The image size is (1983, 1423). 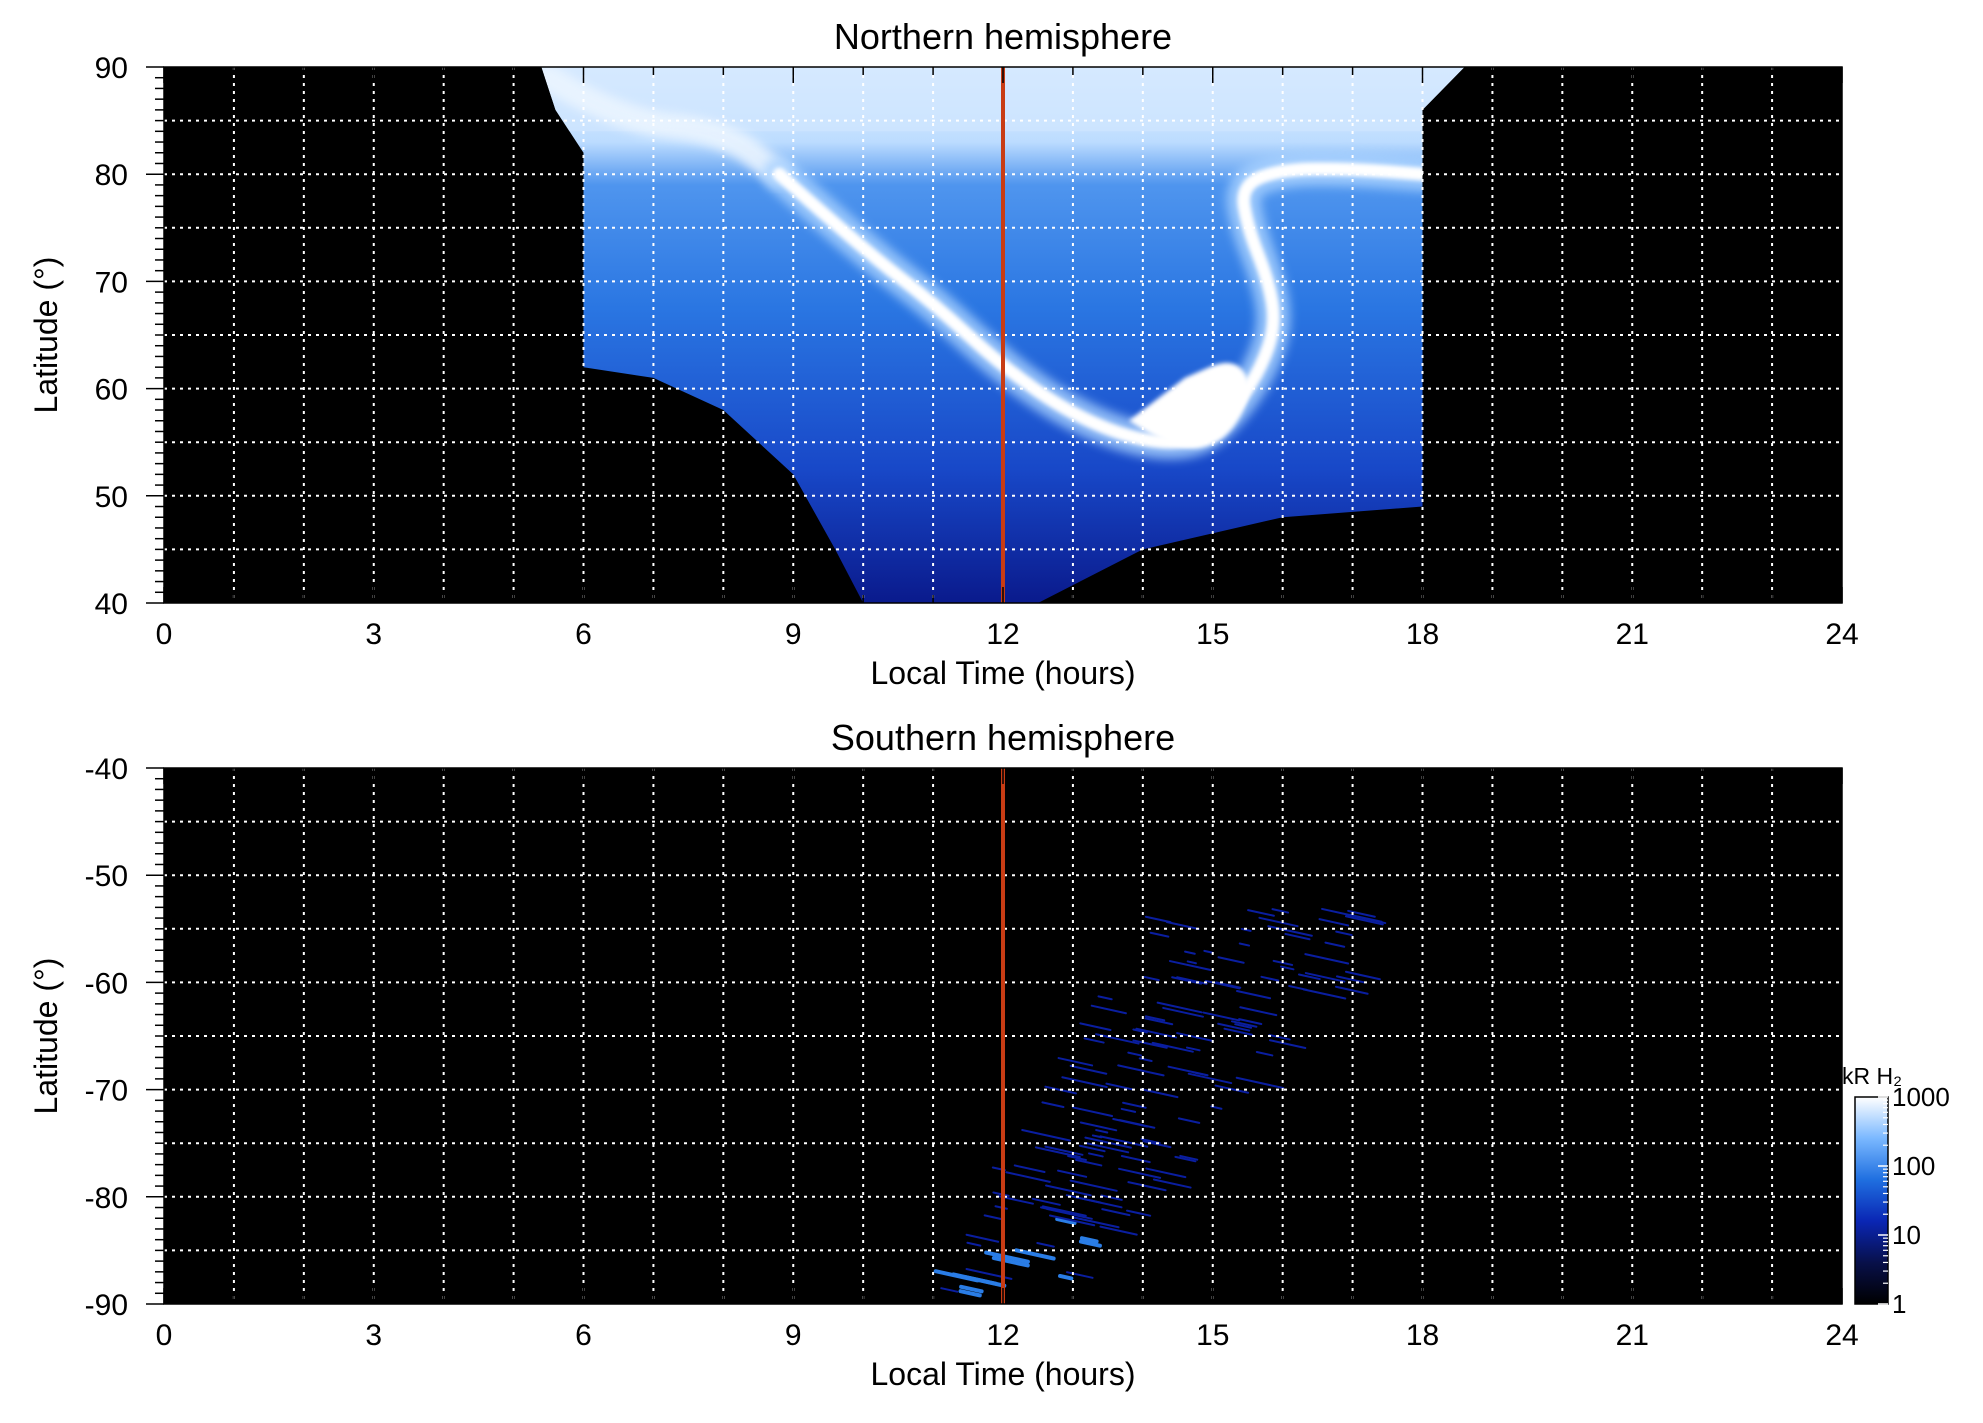 I want to click on y-axis-label: Latitude (°), so click(x=46, y=1036).